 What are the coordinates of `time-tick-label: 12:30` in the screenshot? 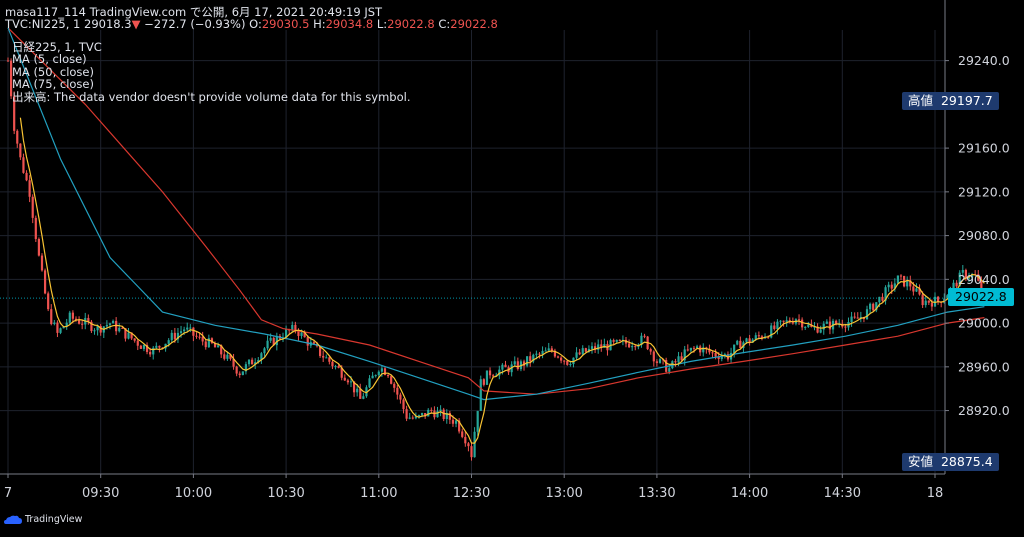 It's located at (471, 493).